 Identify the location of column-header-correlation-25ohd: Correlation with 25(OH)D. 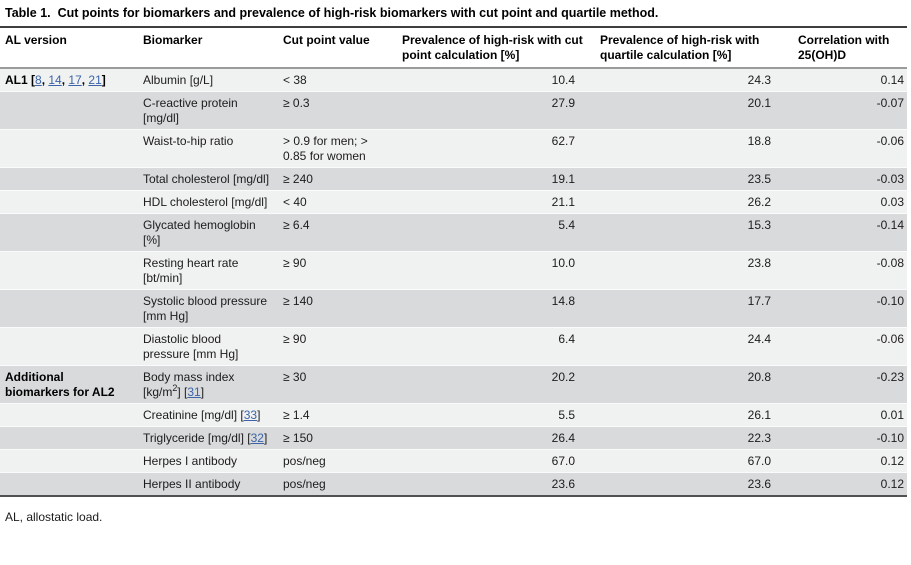
(852, 48).